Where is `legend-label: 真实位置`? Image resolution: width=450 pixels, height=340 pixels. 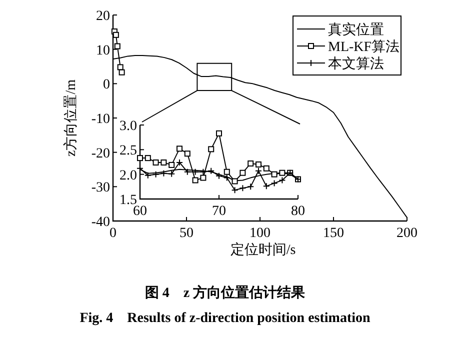 legend-label: 真实位置 is located at coordinates (356, 30).